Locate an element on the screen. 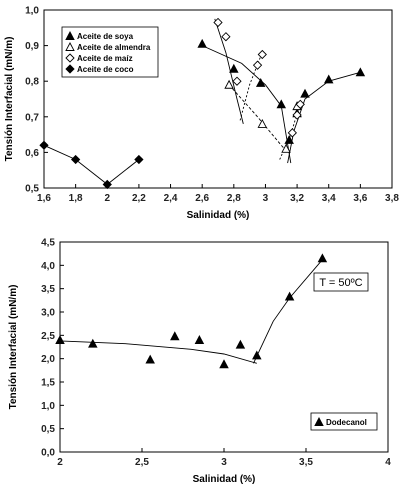 Image resolution: width=412 pixels, height=496 pixels. y-tick-label: 0,9 is located at coordinates (32, 46).